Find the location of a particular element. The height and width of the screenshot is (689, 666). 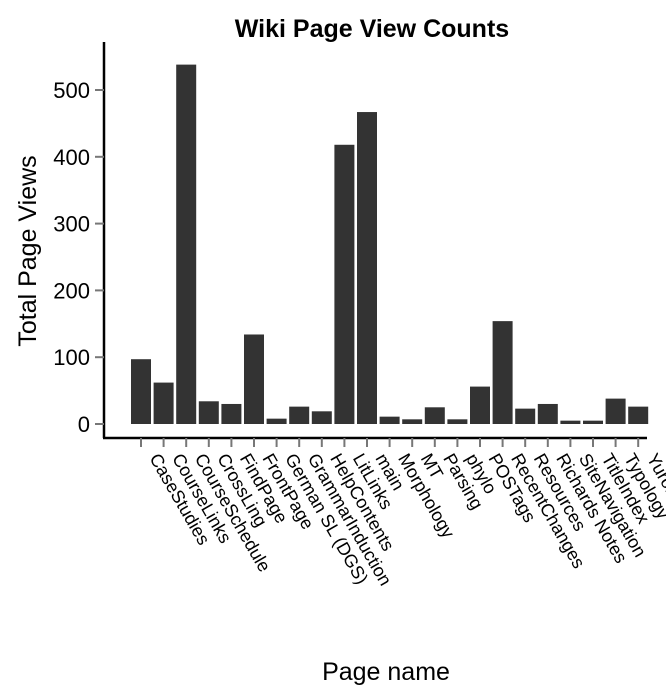

x-axis-label: Page name is located at coordinates (386, 672).